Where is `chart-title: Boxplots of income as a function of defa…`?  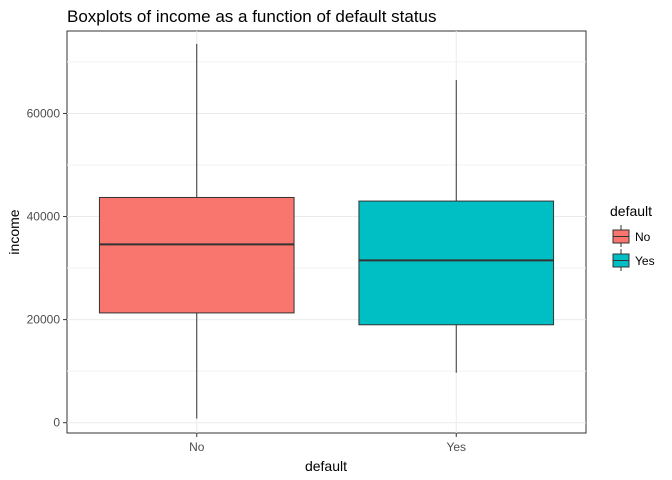 chart-title: Boxplots of income as a function of defa… is located at coordinates (252, 16).